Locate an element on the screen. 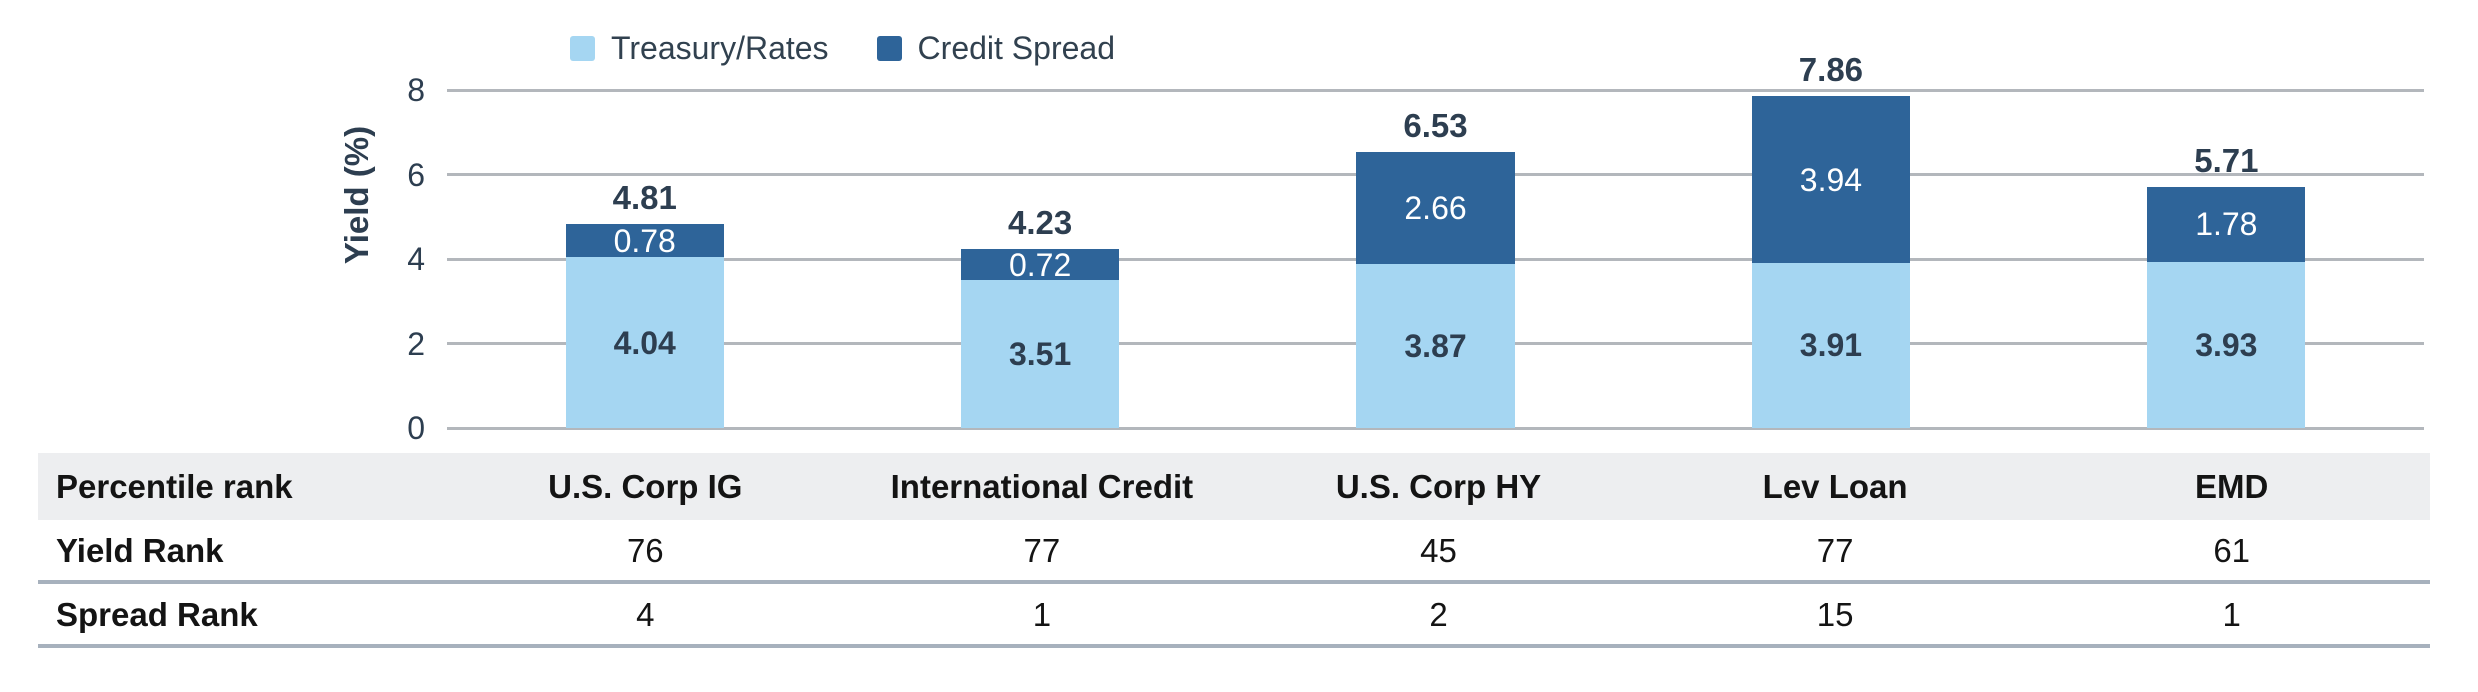 This screenshot has width=2478, height=692. bar-group: 7.86 3.94 3.91 is located at coordinates (1830, 240).